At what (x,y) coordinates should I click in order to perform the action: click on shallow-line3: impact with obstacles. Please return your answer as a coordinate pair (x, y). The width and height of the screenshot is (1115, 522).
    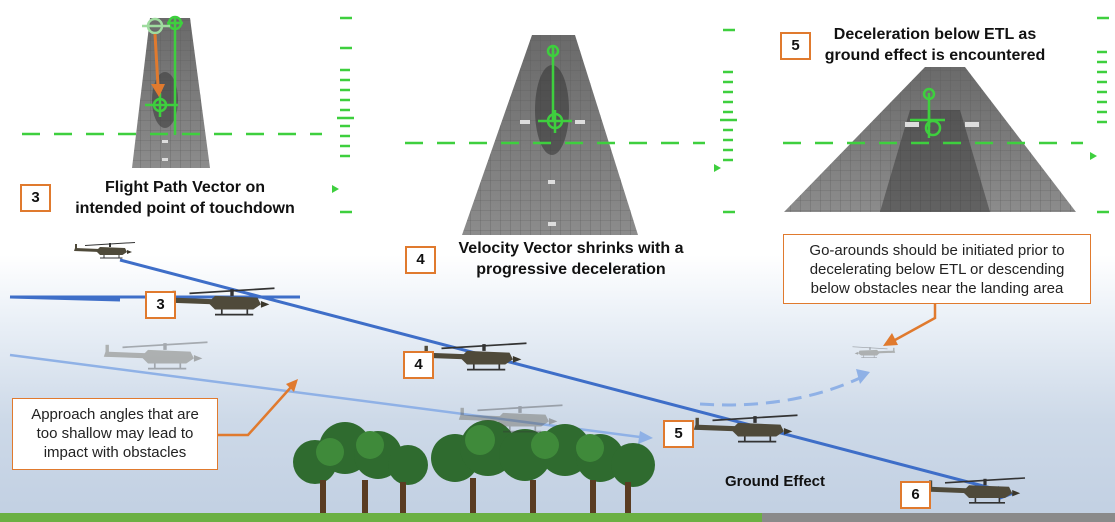
    Looking at the image, I should click on (115, 452).